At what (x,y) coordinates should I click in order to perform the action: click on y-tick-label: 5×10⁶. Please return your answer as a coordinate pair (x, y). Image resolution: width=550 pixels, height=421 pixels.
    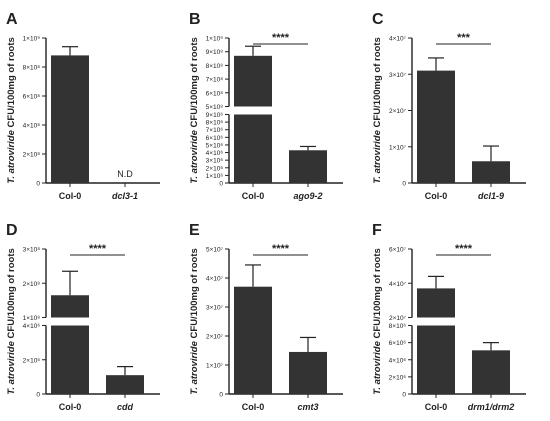
    Looking at the image, I should click on (215, 145).